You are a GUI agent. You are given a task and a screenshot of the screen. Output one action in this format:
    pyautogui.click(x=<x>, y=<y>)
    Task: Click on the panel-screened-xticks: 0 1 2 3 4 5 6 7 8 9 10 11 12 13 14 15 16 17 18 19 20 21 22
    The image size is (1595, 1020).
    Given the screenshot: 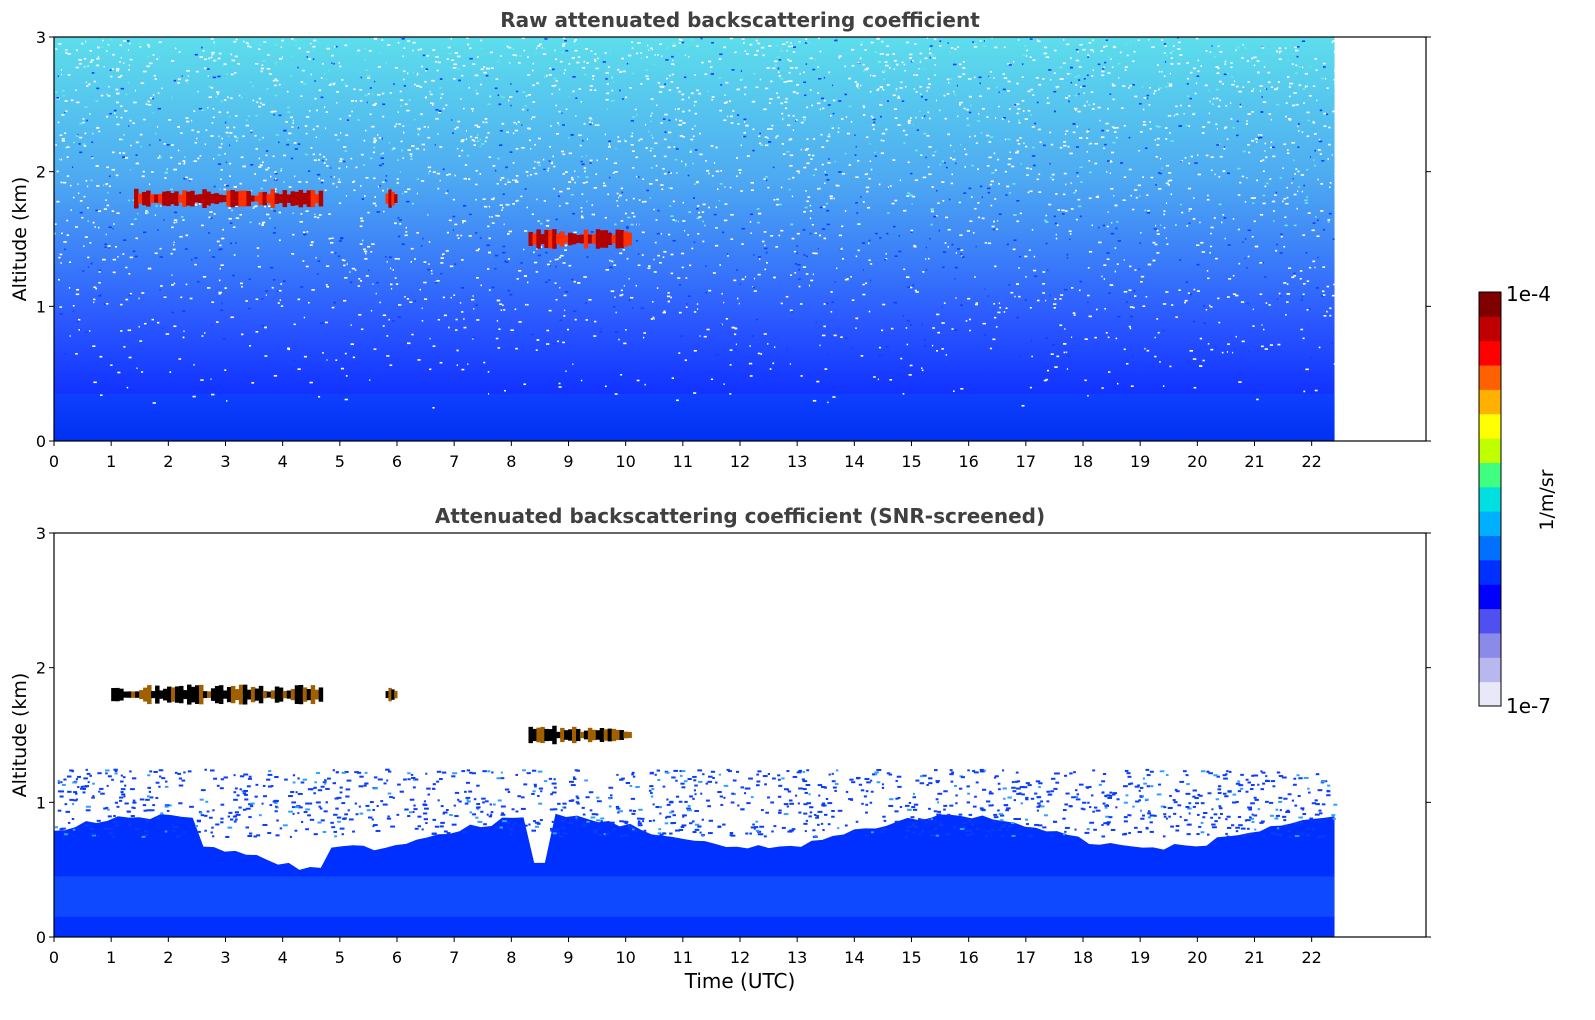 What is the action you would take?
    pyautogui.click(x=685, y=952)
    